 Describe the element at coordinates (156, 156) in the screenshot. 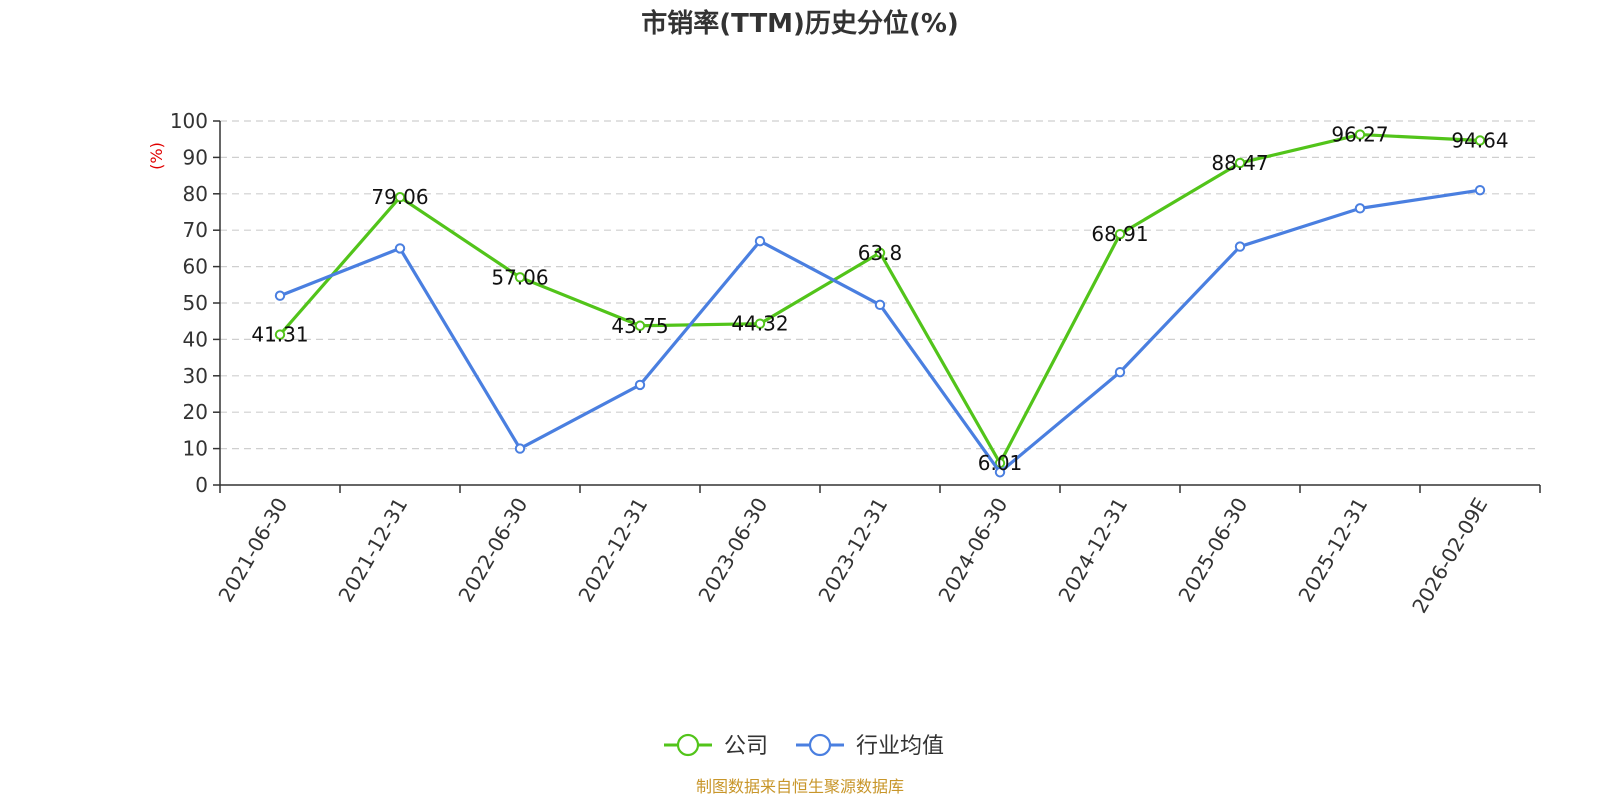

I see `y-axis-label: (%)` at that location.